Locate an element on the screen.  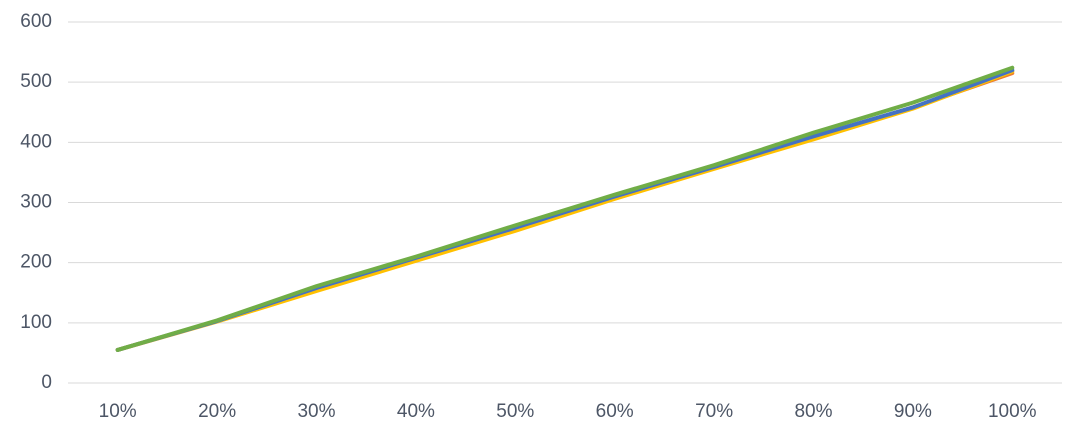
x-tick-label: 80% is located at coordinates (813, 411).